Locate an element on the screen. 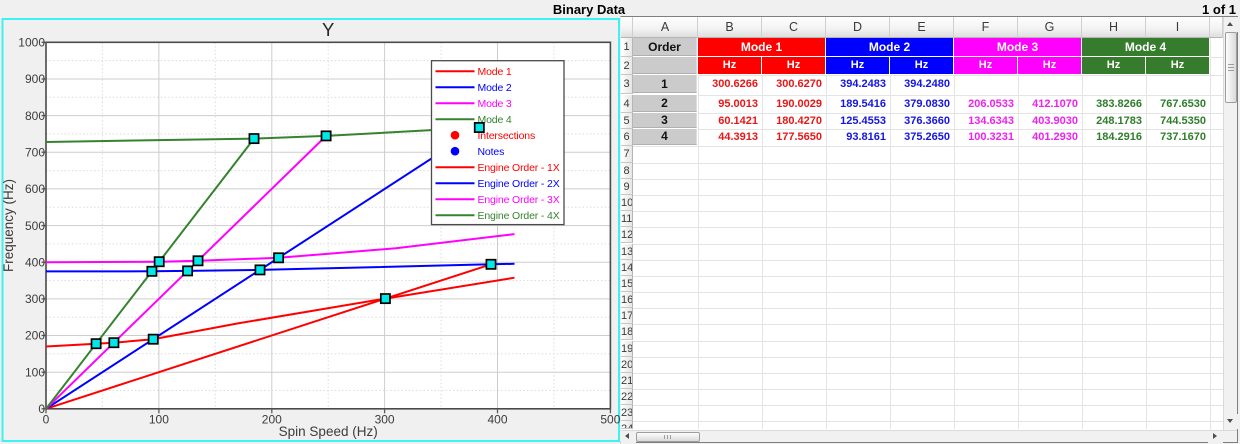 Image resolution: width=1240 pixels, height=444 pixels. svg-text: Engine Order - 2X is located at coordinates (519, 184).